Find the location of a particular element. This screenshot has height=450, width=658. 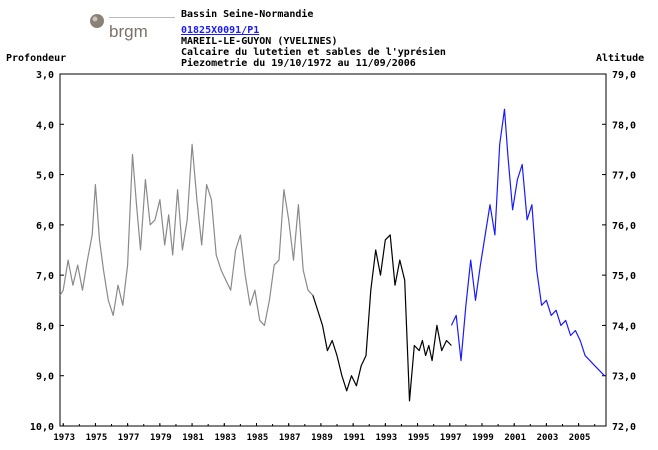

x-tick-label: 1983 is located at coordinates (225, 438).